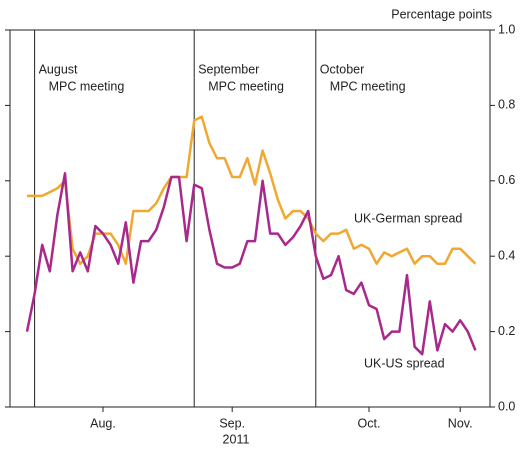 Image resolution: width=528 pixels, height=450 pixels. What do you see at coordinates (58, 69) in the screenshot?
I see `annotation-text: August` at bounding box center [58, 69].